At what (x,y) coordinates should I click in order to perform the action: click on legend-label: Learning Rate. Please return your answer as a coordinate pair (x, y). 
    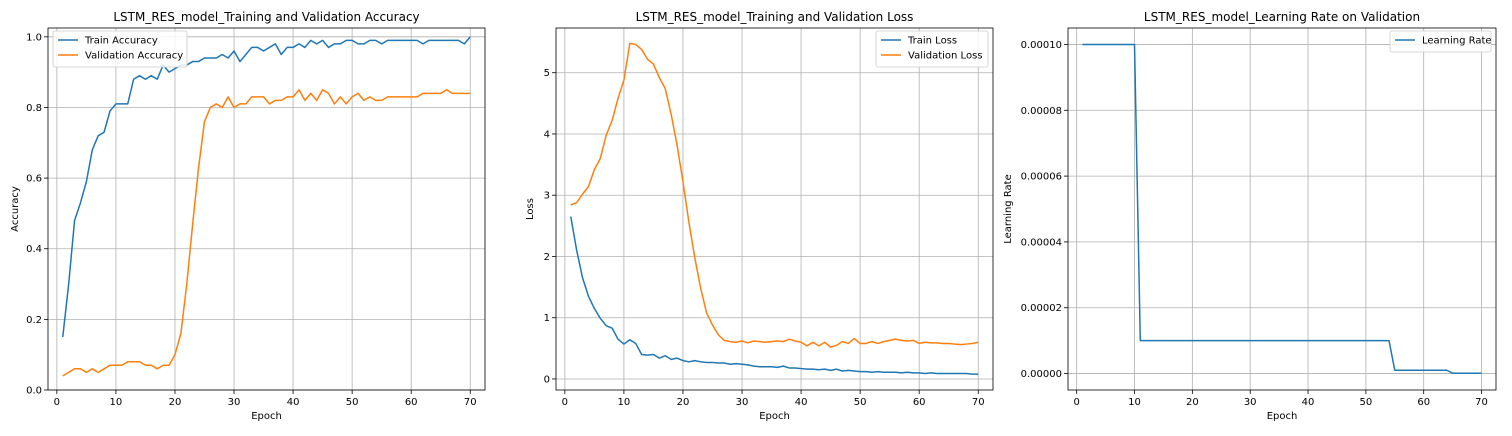
    Looking at the image, I should click on (1457, 41).